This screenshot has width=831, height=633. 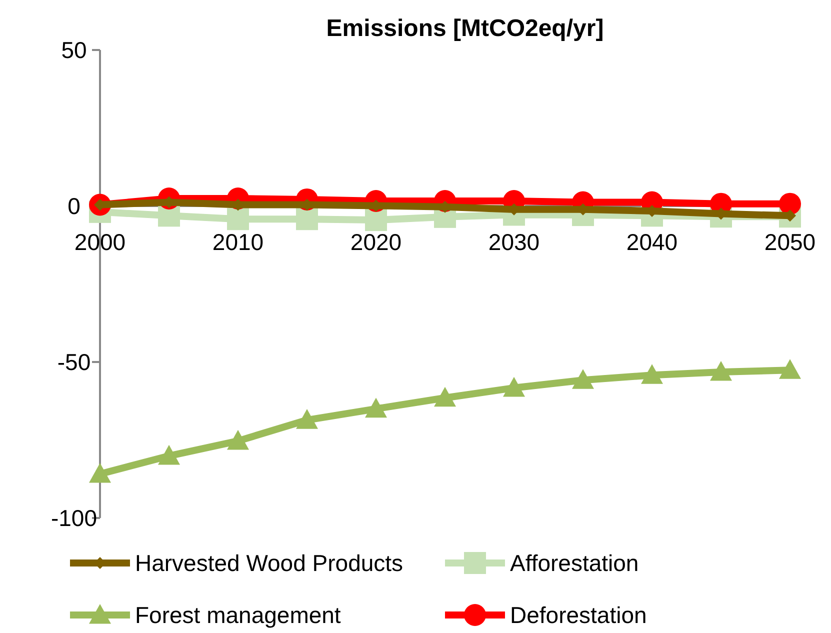 What do you see at coordinates (74, 50) in the screenshot?
I see `y-tick-label: 50` at bounding box center [74, 50].